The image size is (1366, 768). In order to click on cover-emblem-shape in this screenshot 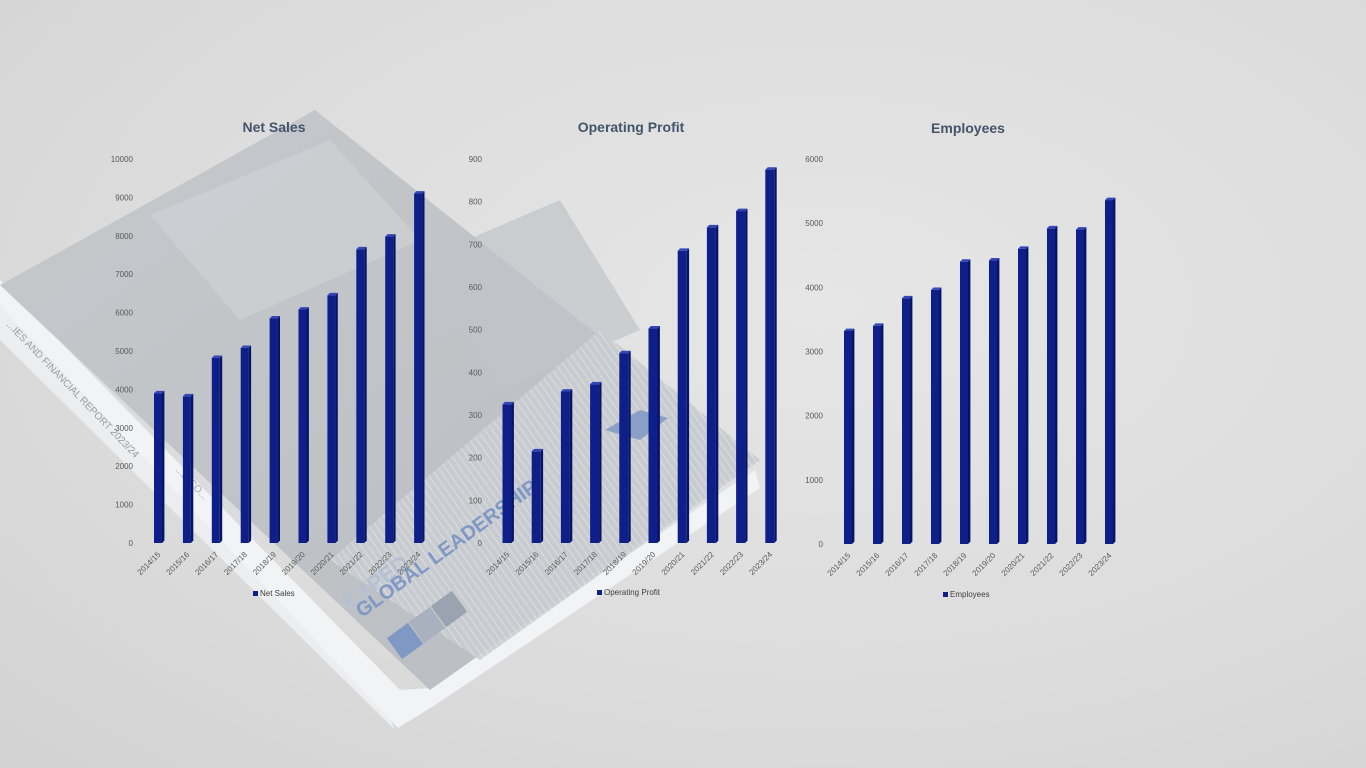, I will do `click(530, 295)`.